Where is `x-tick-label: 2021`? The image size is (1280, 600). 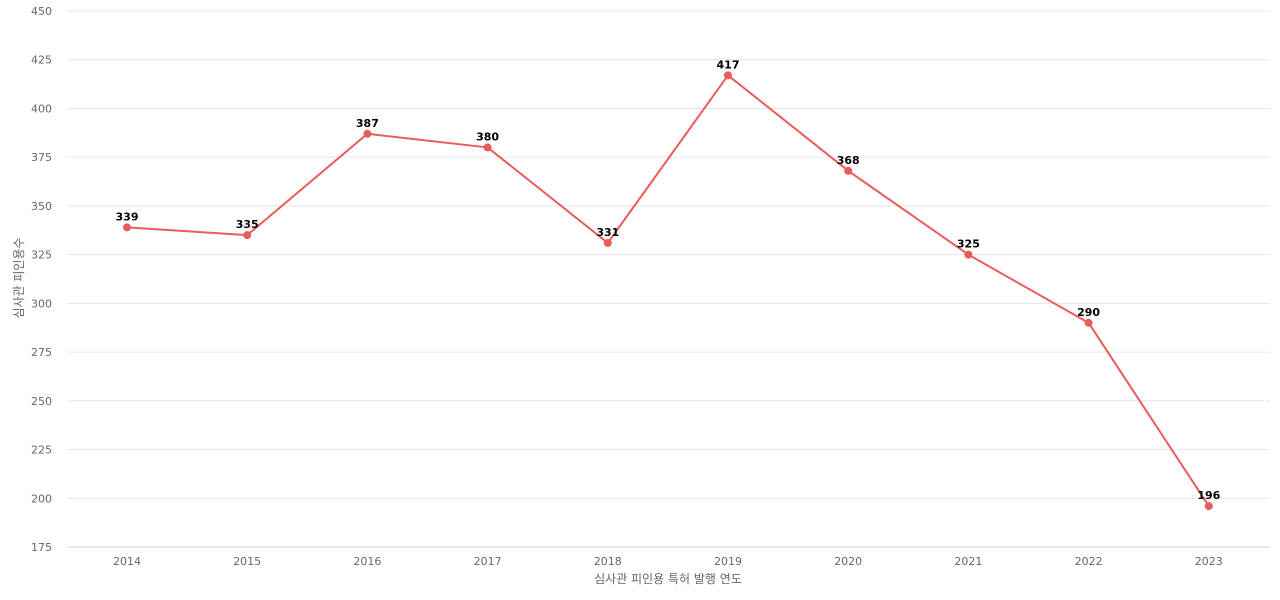
x-tick-label: 2021 is located at coordinates (968, 561).